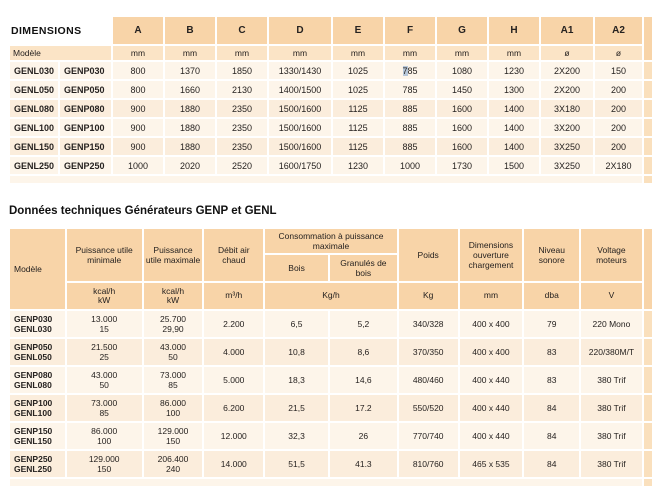  I want to click on unit-cell: m³/h, so click(234, 296).